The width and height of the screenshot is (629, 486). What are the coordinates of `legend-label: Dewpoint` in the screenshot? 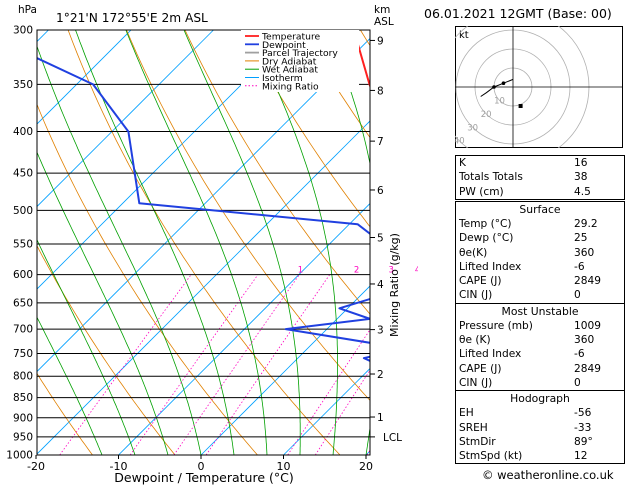 It's located at (284, 45).